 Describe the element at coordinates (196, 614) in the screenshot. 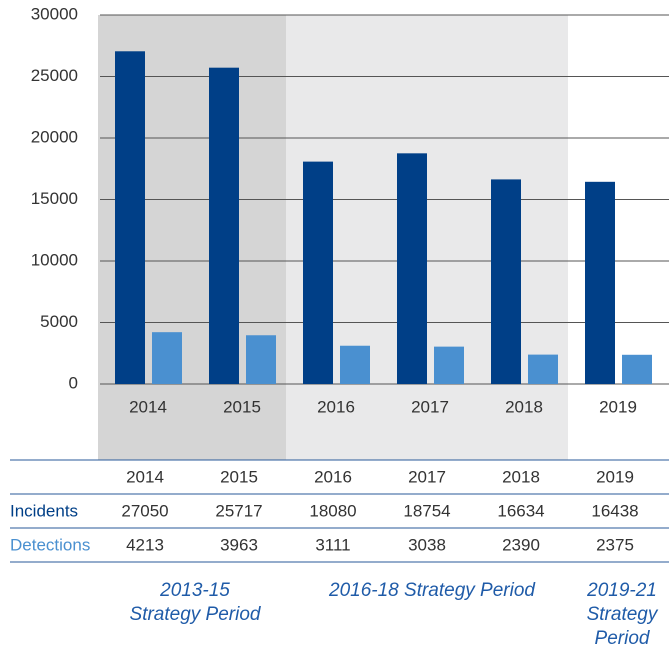

I see `period-label: Strategy Period` at that location.